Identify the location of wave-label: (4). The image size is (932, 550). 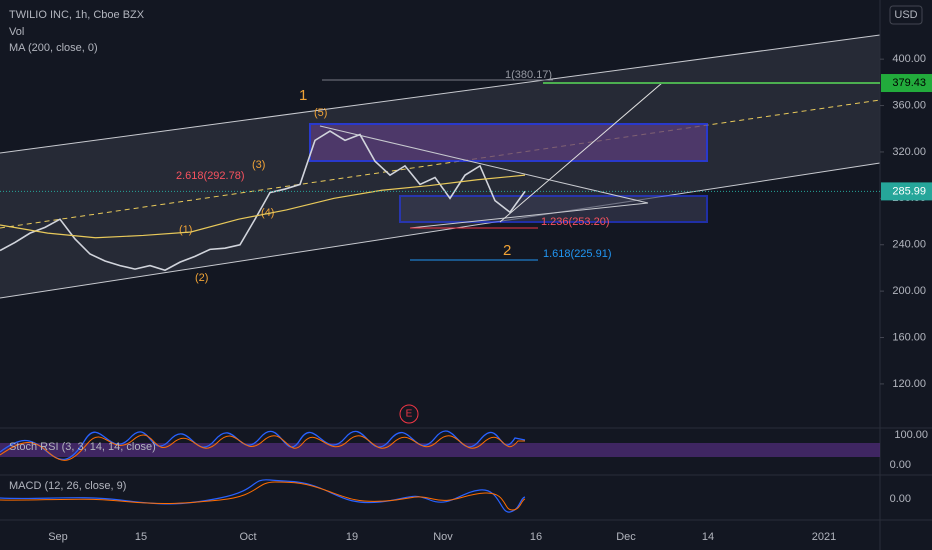
(267, 213).